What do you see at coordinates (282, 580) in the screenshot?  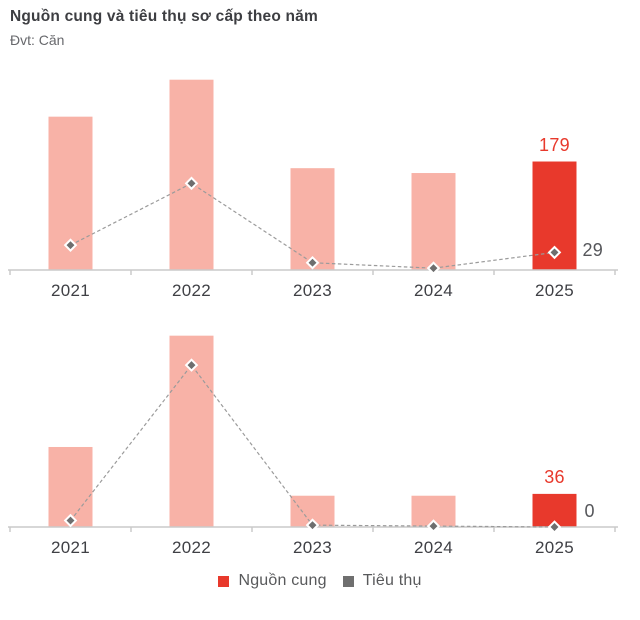 I see `legend-label: Nguồn cung` at bounding box center [282, 580].